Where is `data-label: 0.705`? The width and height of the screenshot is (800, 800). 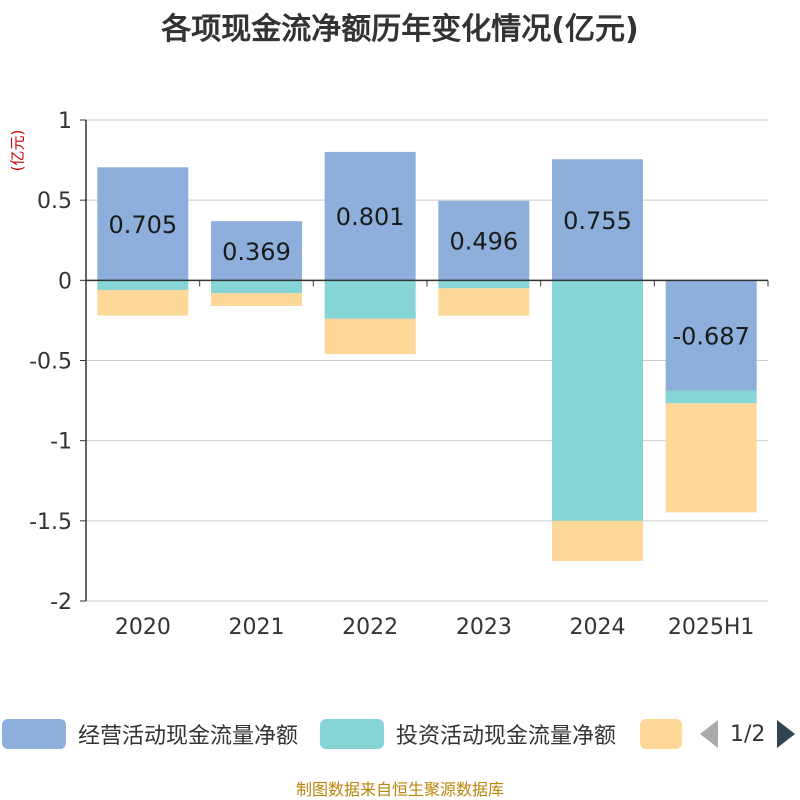
data-label: 0.705 is located at coordinates (142, 225).